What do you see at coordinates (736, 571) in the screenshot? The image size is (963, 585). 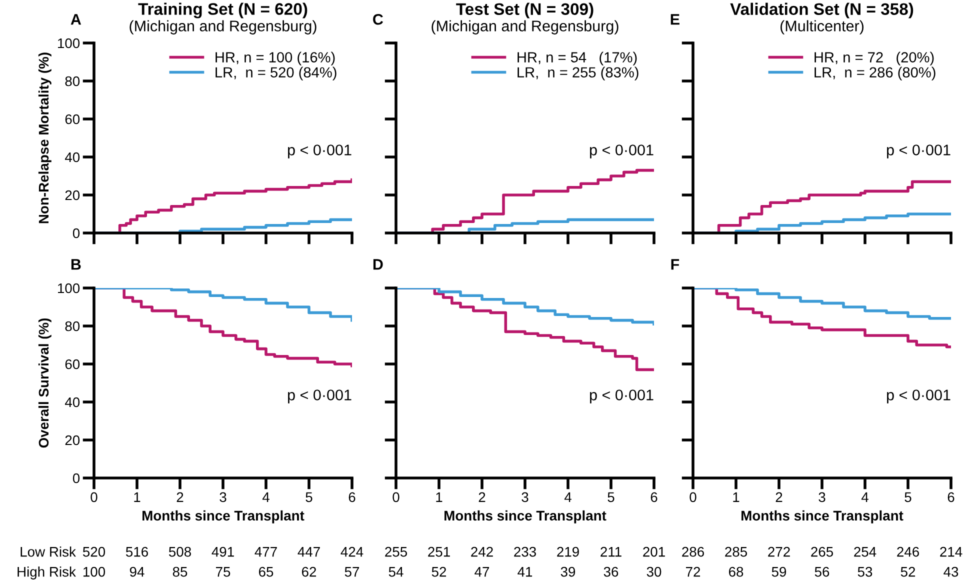 I see `text: 68` at bounding box center [736, 571].